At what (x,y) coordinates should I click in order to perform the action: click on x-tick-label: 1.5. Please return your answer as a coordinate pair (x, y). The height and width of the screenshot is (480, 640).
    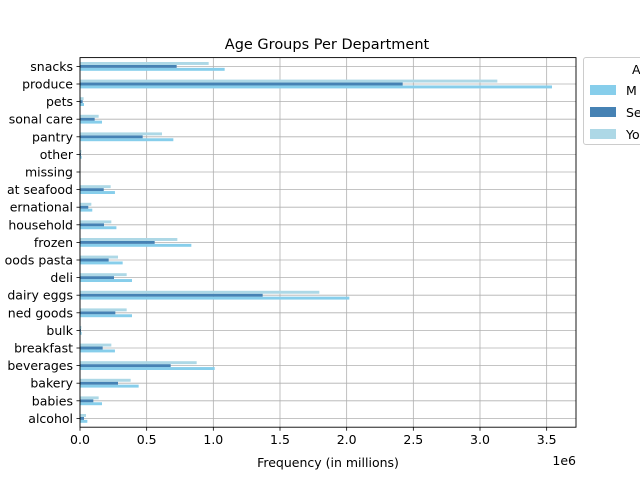
    Looking at the image, I should click on (280, 439).